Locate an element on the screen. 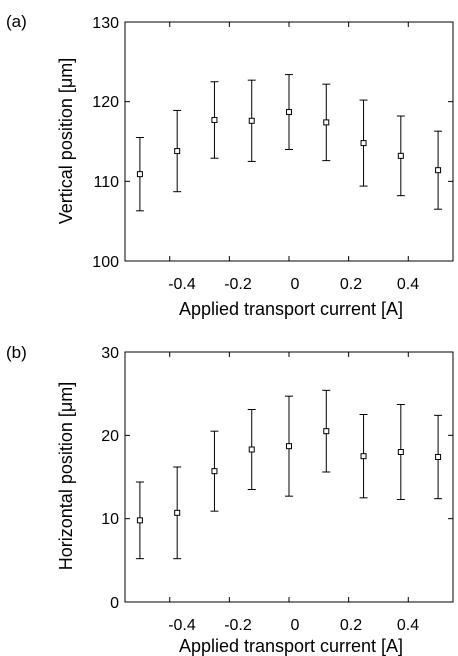 The height and width of the screenshot is (656, 458). panel-a-data-series is located at coordinates (289, 143).